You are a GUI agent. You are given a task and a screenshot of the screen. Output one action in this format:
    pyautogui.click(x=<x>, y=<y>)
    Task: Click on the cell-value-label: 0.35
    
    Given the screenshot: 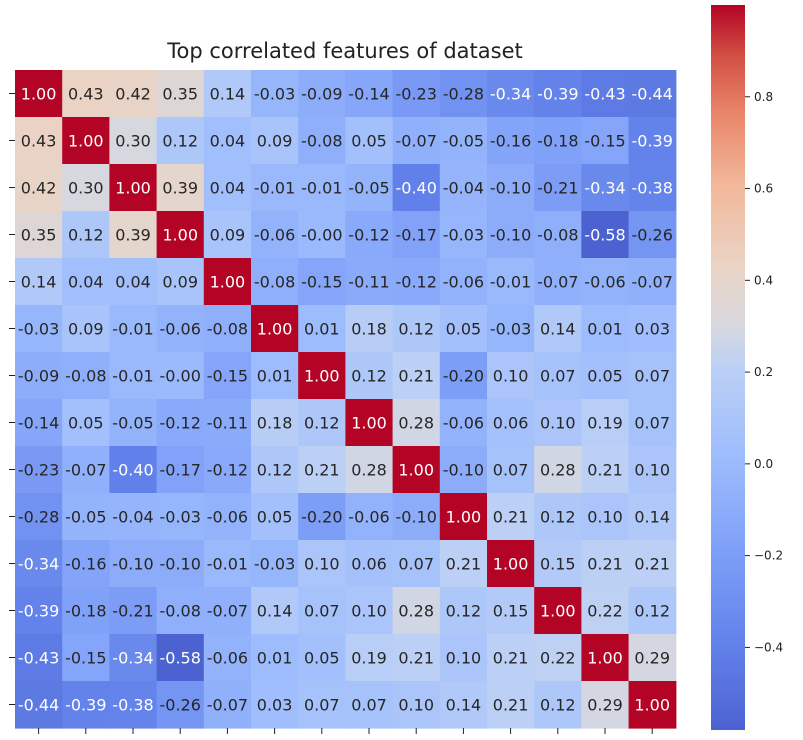 What is the action you would take?
    pyautogui.click(x=180, y=94)
    